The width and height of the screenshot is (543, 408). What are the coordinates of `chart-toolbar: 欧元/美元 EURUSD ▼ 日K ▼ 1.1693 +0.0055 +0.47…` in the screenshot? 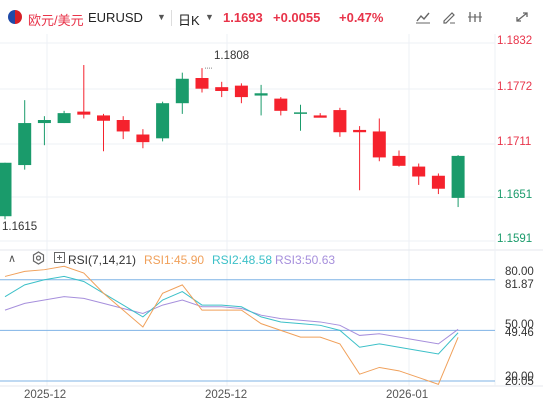 It's located at (271, 17).